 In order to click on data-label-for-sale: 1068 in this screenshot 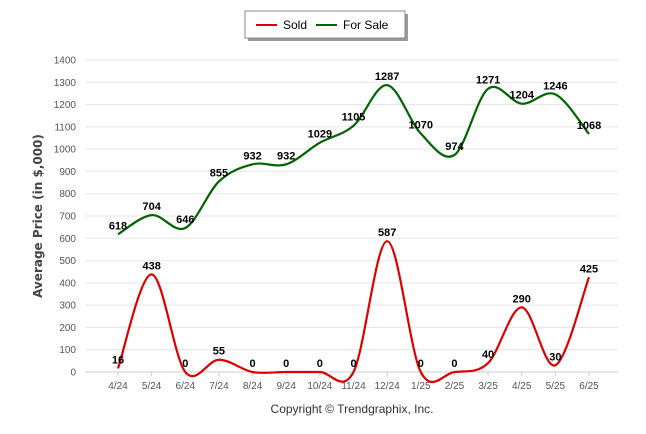, I will do `click(589, 126)`.